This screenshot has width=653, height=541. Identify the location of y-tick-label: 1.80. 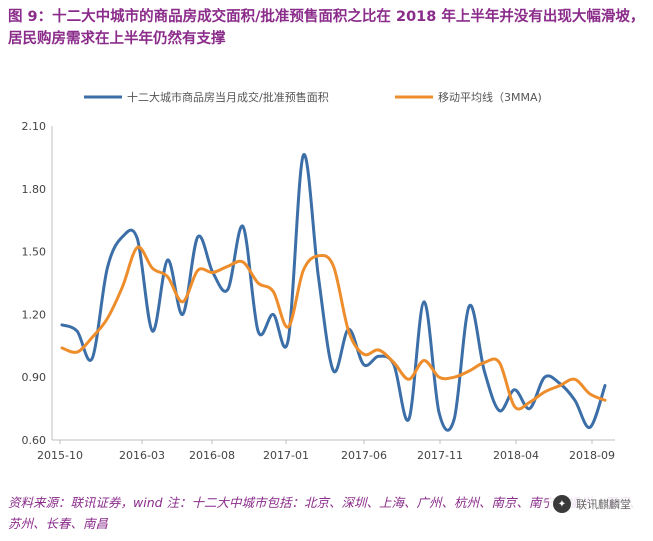
(34, 189).